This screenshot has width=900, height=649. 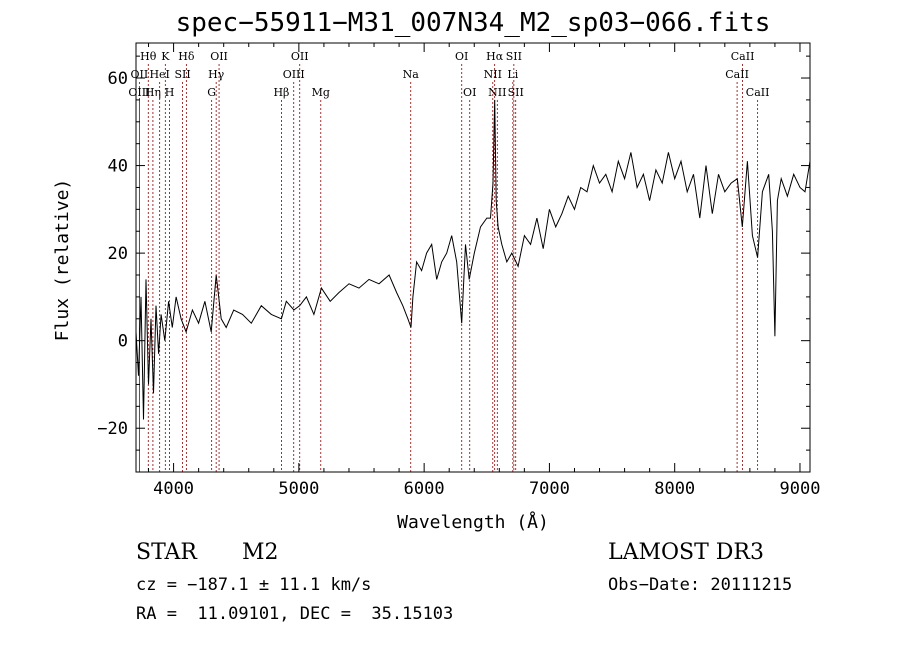 I want to click on line-marker-label-20: H, so click(x=170, y=92).